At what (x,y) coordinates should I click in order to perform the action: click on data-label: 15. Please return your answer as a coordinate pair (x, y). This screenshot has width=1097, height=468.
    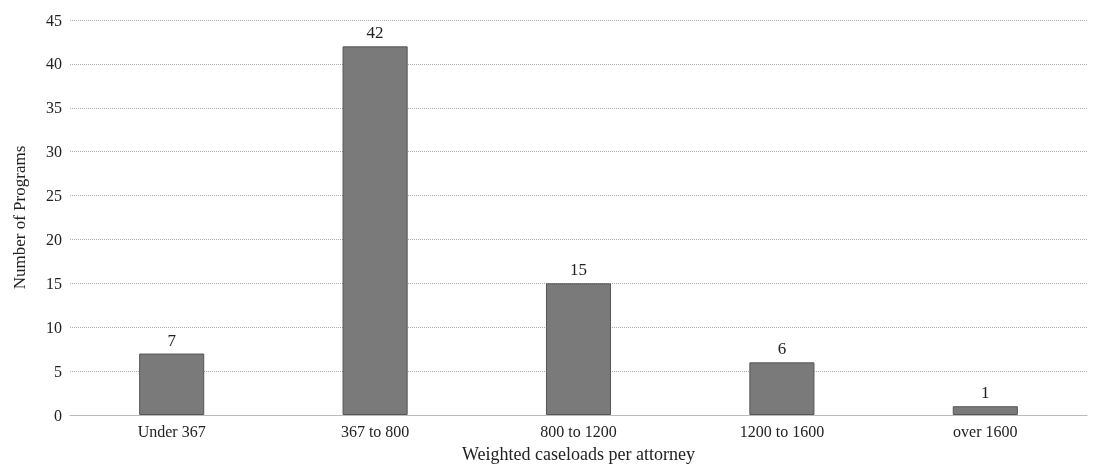
    Looking at the image, I should click on (578, 270).